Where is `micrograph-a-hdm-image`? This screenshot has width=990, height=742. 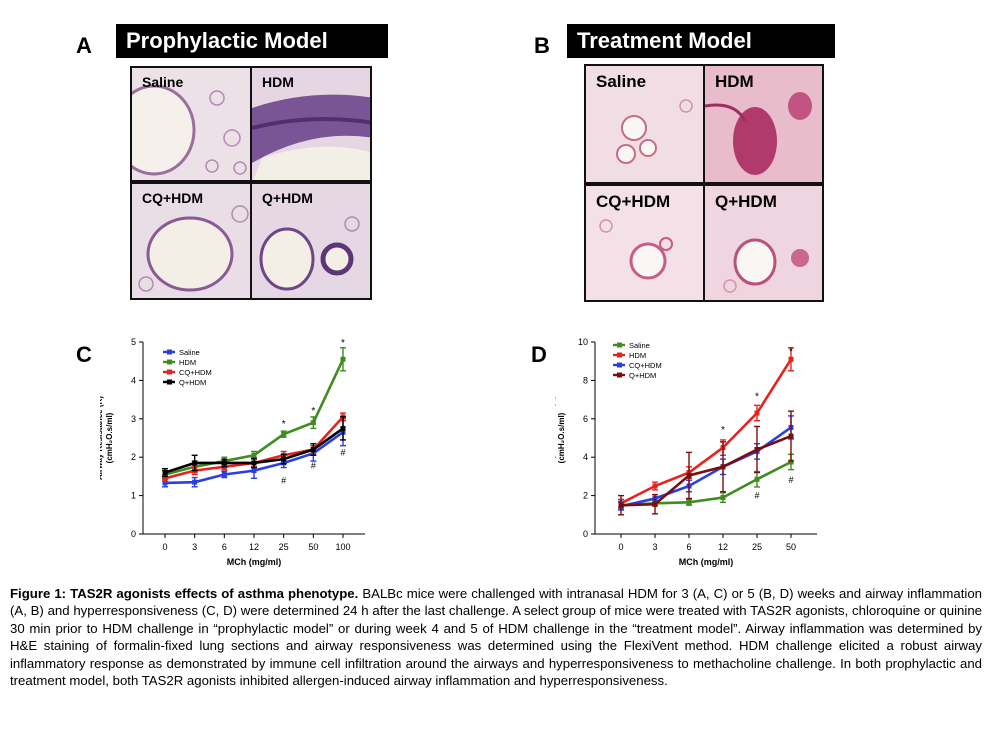 micrograph-a-hdm-image is located at coordinates (311, 124).